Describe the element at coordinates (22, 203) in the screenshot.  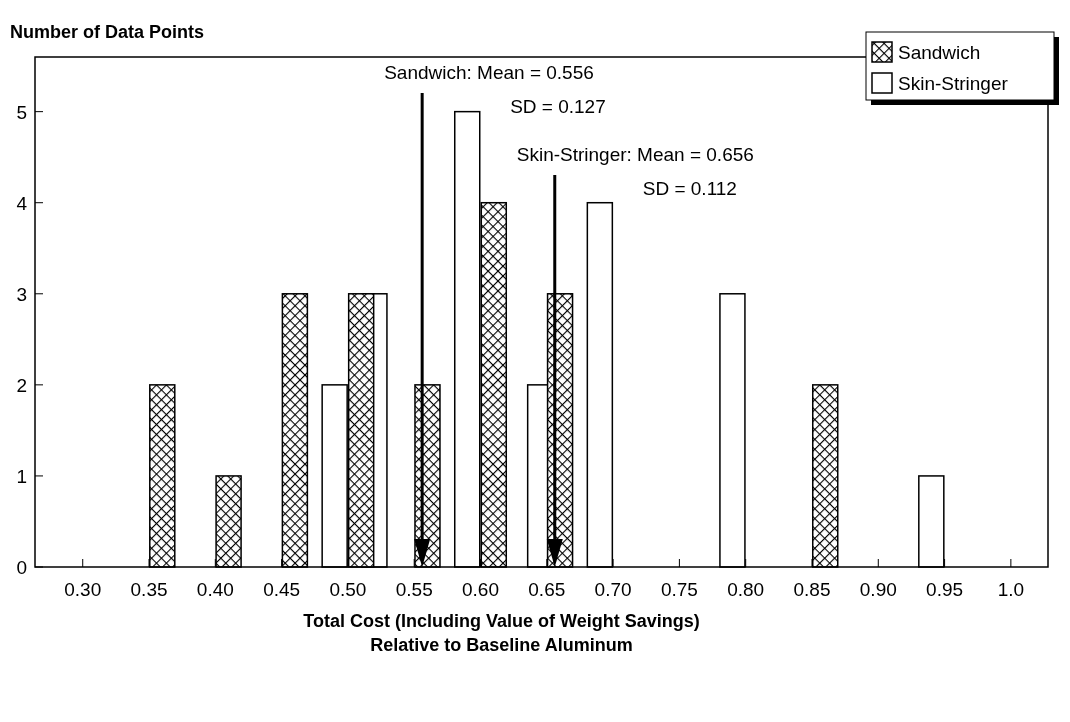
I see `y-tick-label: 4` at that location.